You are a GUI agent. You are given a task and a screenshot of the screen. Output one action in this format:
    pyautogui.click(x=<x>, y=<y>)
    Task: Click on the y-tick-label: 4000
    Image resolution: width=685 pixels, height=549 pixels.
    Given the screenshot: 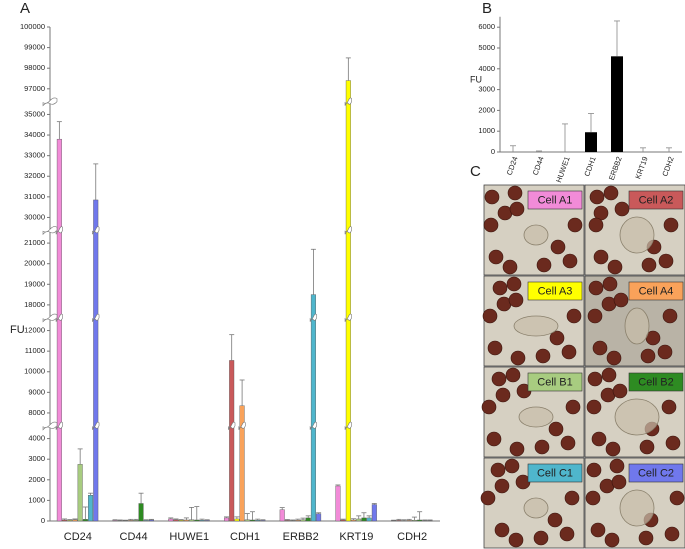 What is the action you would take?
    pyautogui.click(x=486, y=68)
    